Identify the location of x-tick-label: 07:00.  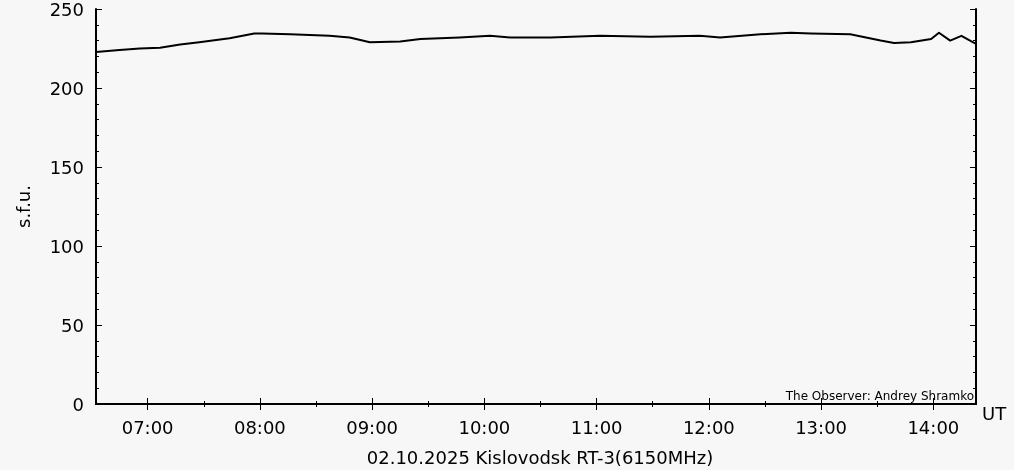
(147, 427).